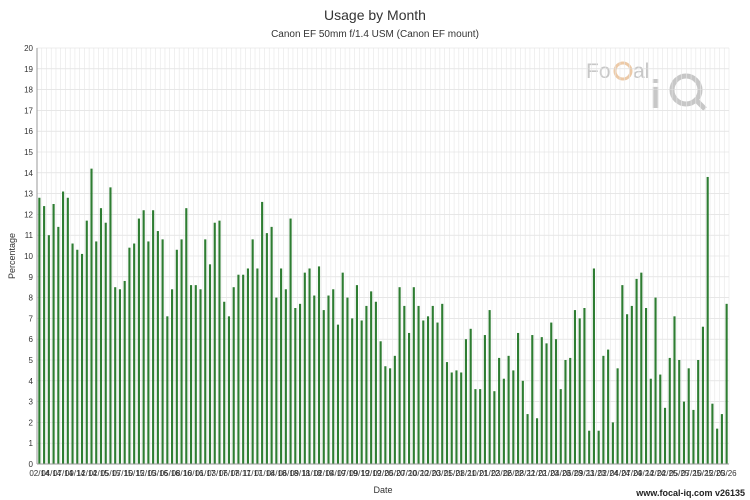  I want to click on y-tick-label: 20, so click(28, 48).